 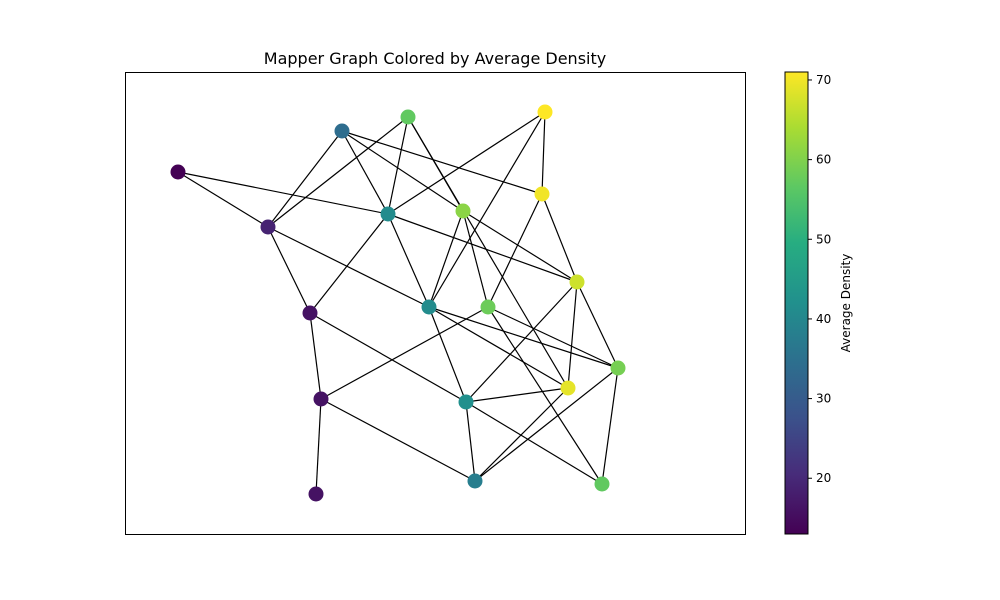 I want to click on colorbar-tick-label: 20, so click(x=823, y=478).